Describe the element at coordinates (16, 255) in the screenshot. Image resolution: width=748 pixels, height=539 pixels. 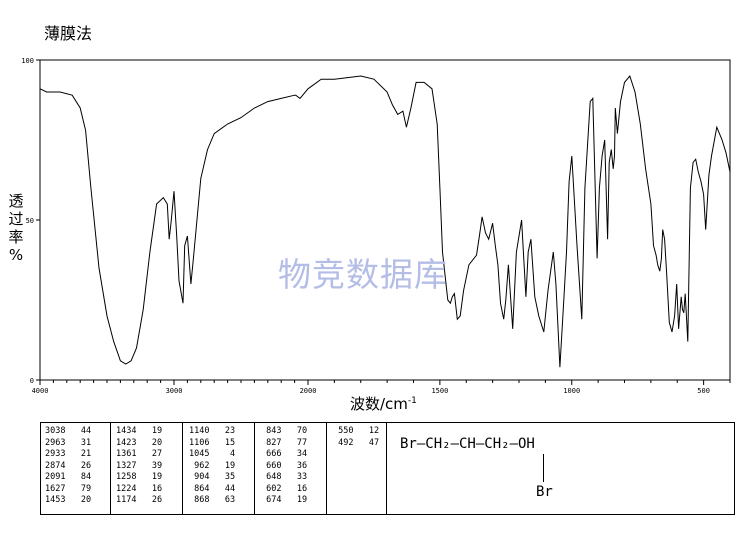
I see `y-axis-label-char: %` at that location.